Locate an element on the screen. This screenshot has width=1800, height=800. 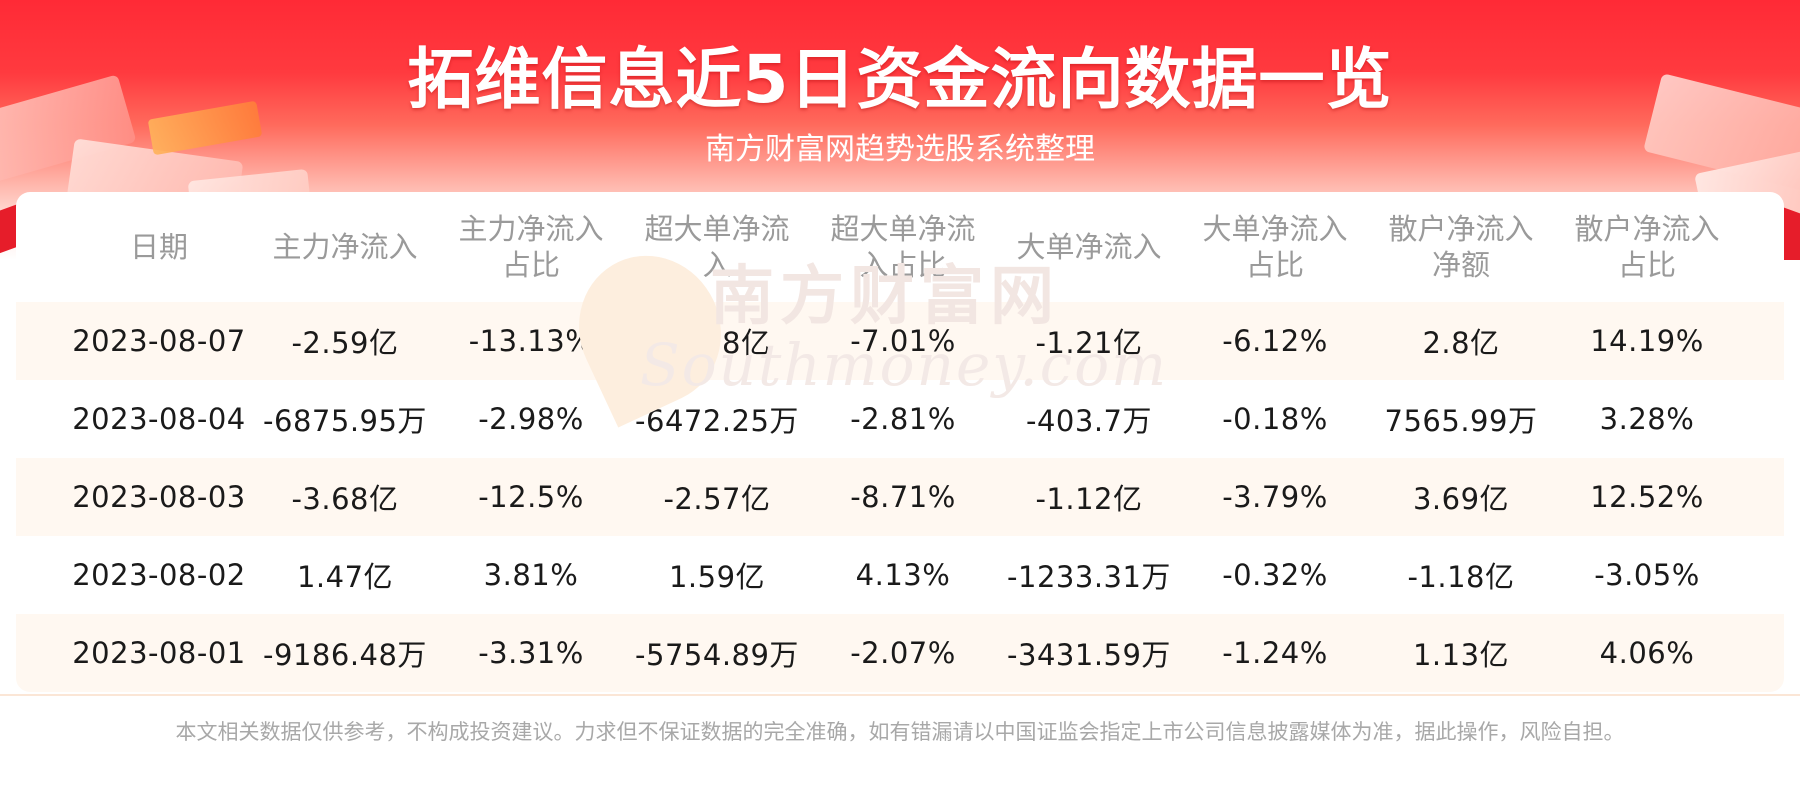
column-header-retail-net-amount: 散户净流入 净额 is located at coordinates (1461, 247).